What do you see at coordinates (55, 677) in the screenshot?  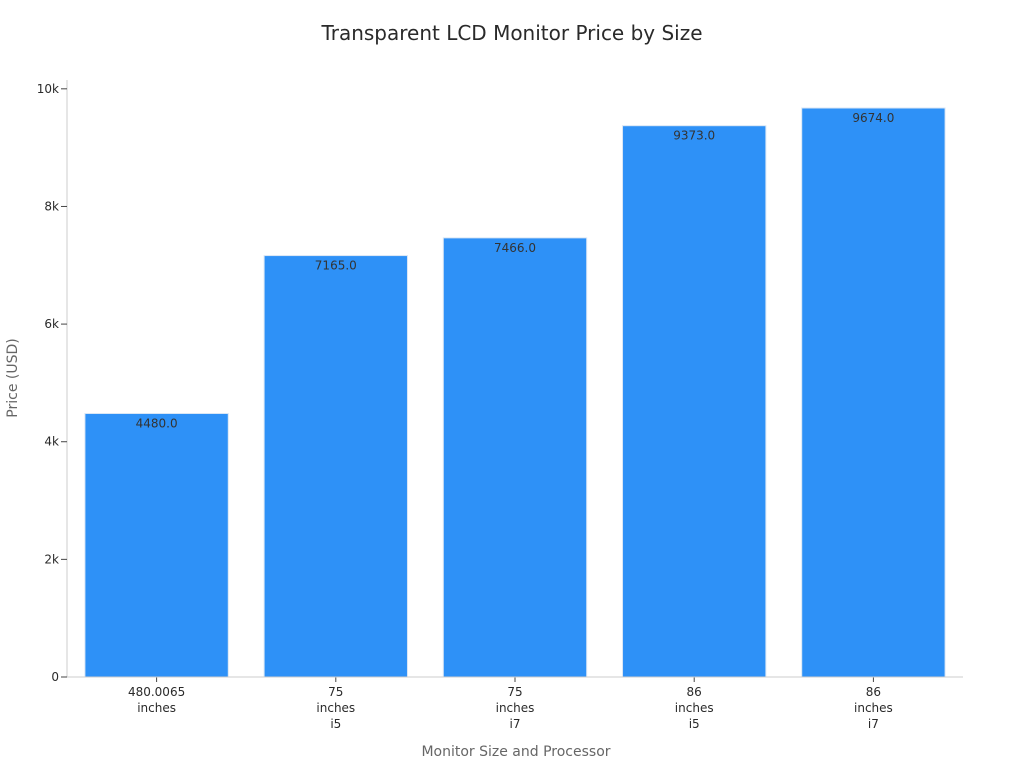 I see `y-tick-label: 0` at bounding box center [55, 677].